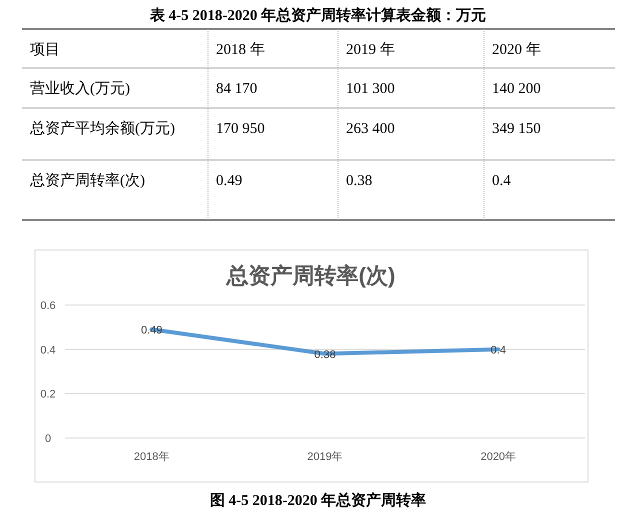 The width and height of the screenshot is (625, 515). I want to click on text: 263 400, so click(370, 129).